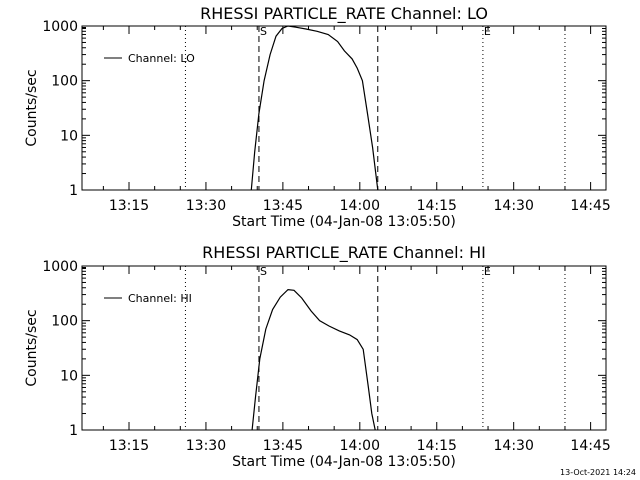  Describe the element at coordinates (161, 58) in the screenshot. I see `legend-entry: Channel: LO` at that location.